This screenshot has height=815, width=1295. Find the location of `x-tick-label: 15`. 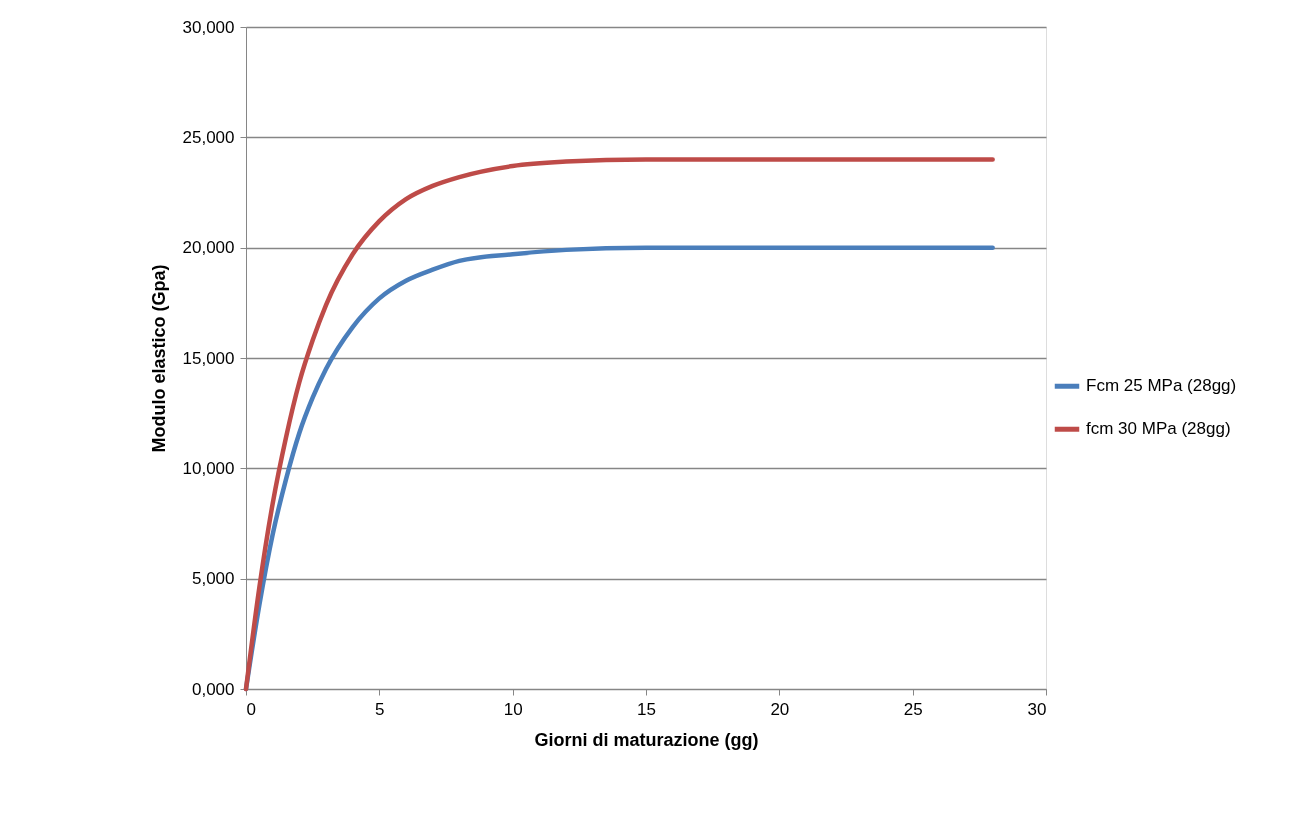

x-tick-label: 15 is located at coordinates (646, 709).